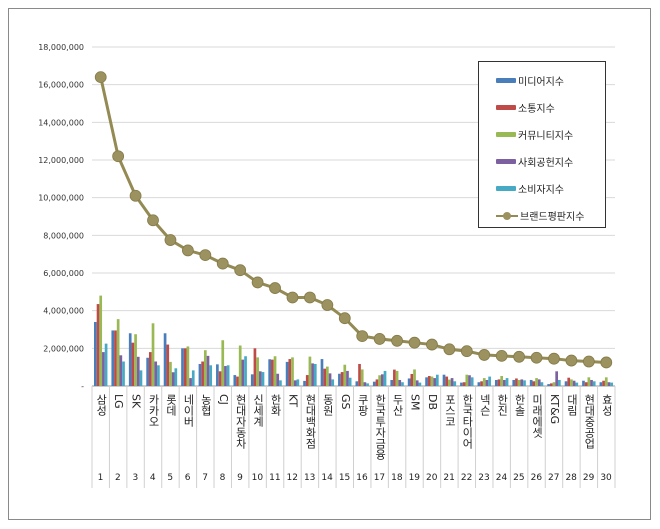 The width and height of the screenshot is (660, 529). I want to click on rank-label: 15, so click(344, 478).